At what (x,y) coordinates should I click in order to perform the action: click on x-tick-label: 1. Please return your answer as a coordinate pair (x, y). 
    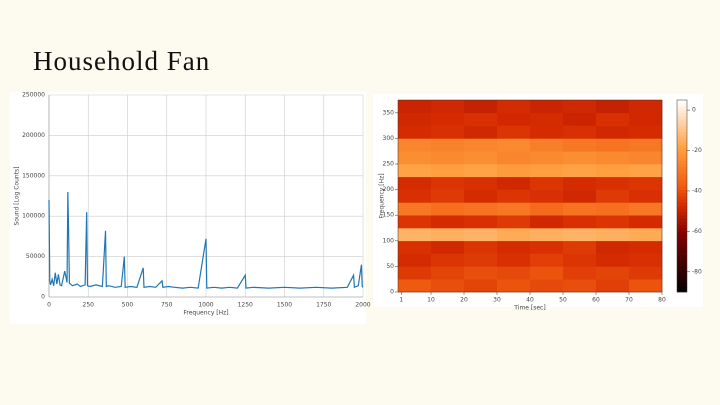
    Looking at the image, I should click on (401, 300).